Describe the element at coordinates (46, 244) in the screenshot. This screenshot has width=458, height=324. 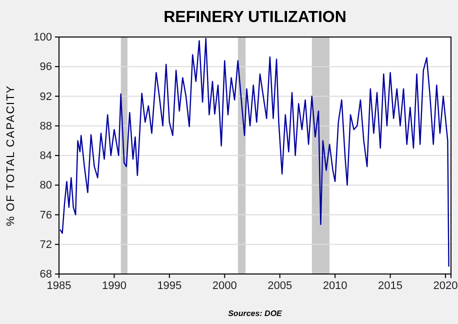
I see `y-tick-label: 72` at that location.